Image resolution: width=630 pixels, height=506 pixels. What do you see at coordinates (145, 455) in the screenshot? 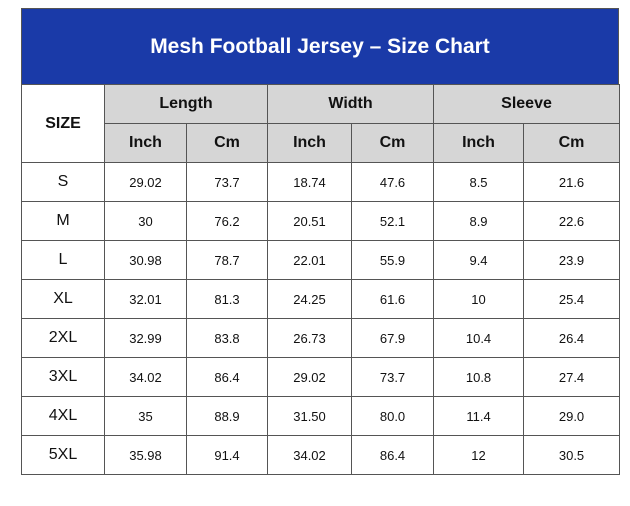
I see `measurement-cell: 35.98` at bounding box center [145, 455].